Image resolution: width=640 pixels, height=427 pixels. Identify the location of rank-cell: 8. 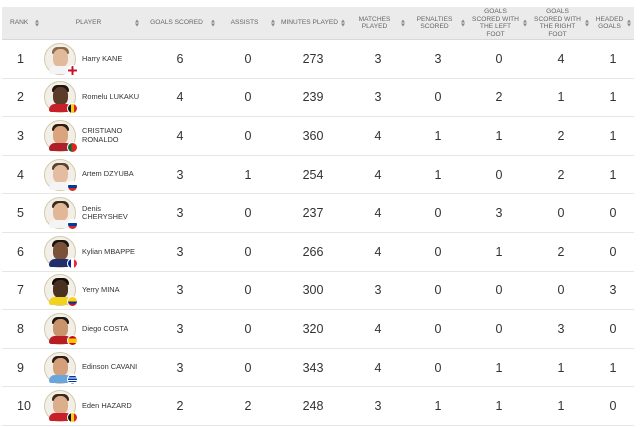
(20, 328).